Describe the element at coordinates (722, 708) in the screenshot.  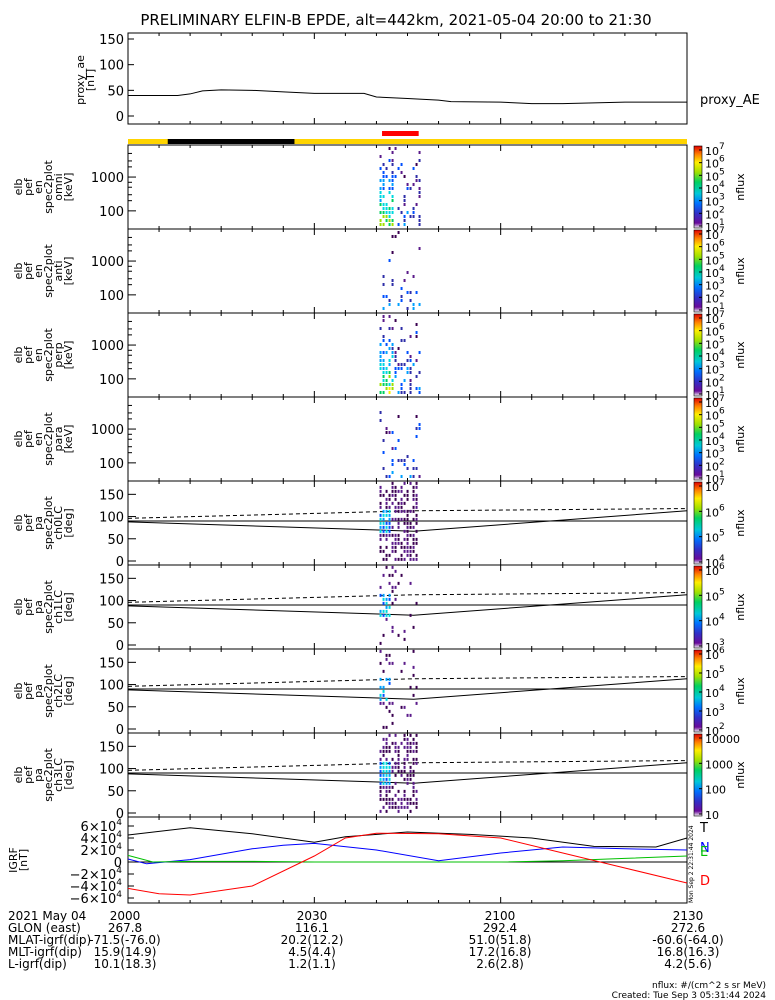
I see `colorbar-tick-label-exp: 3` at that location.